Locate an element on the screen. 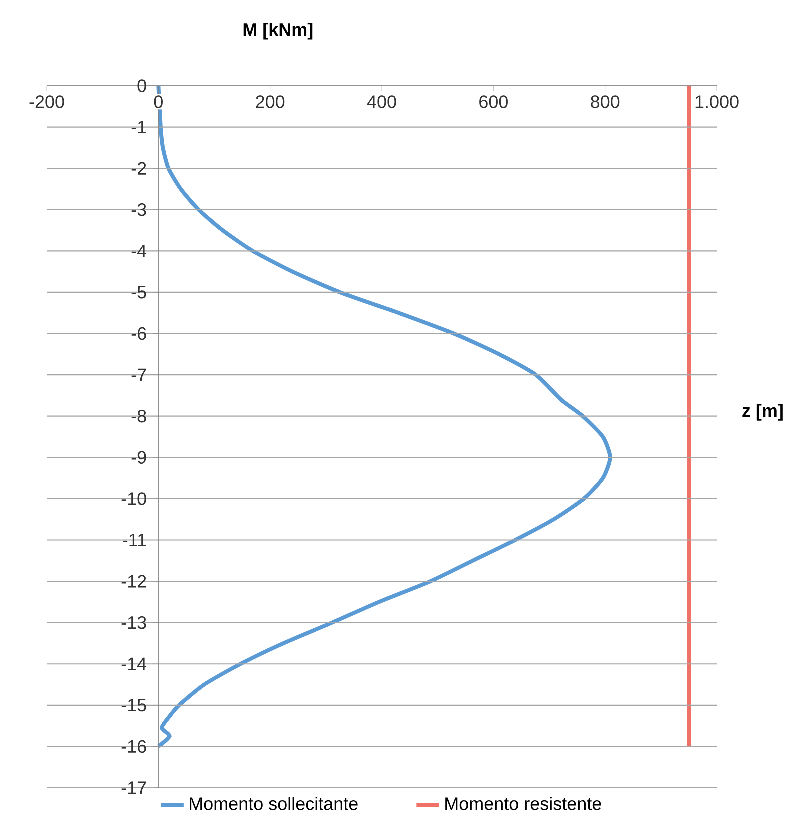  y-tick-label: -8 is located at coordinates (139, 416).